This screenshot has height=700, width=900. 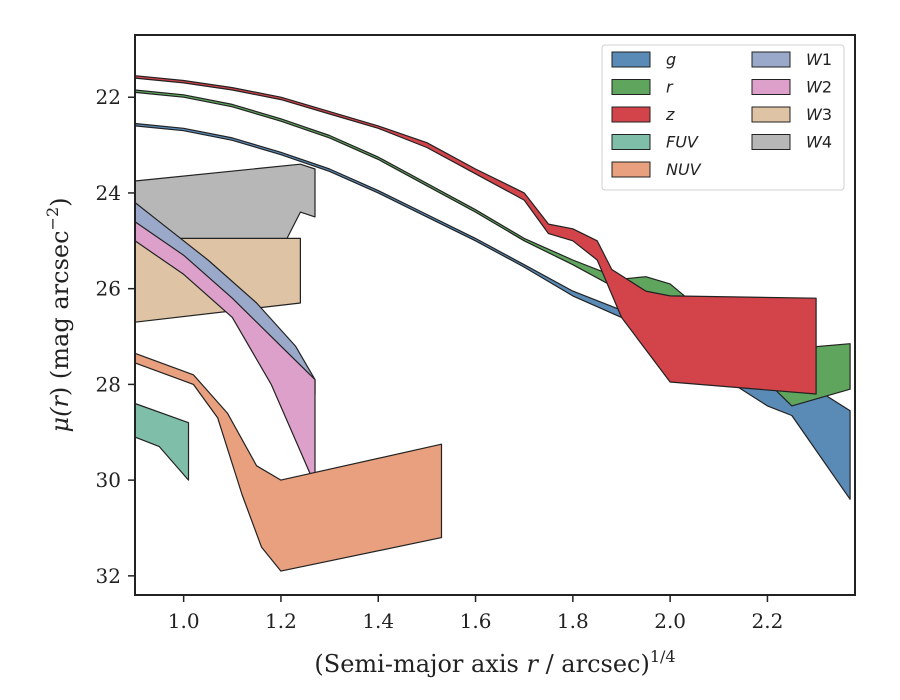 I want to click on y-tick-label: 30, so click(x=108, y=480).